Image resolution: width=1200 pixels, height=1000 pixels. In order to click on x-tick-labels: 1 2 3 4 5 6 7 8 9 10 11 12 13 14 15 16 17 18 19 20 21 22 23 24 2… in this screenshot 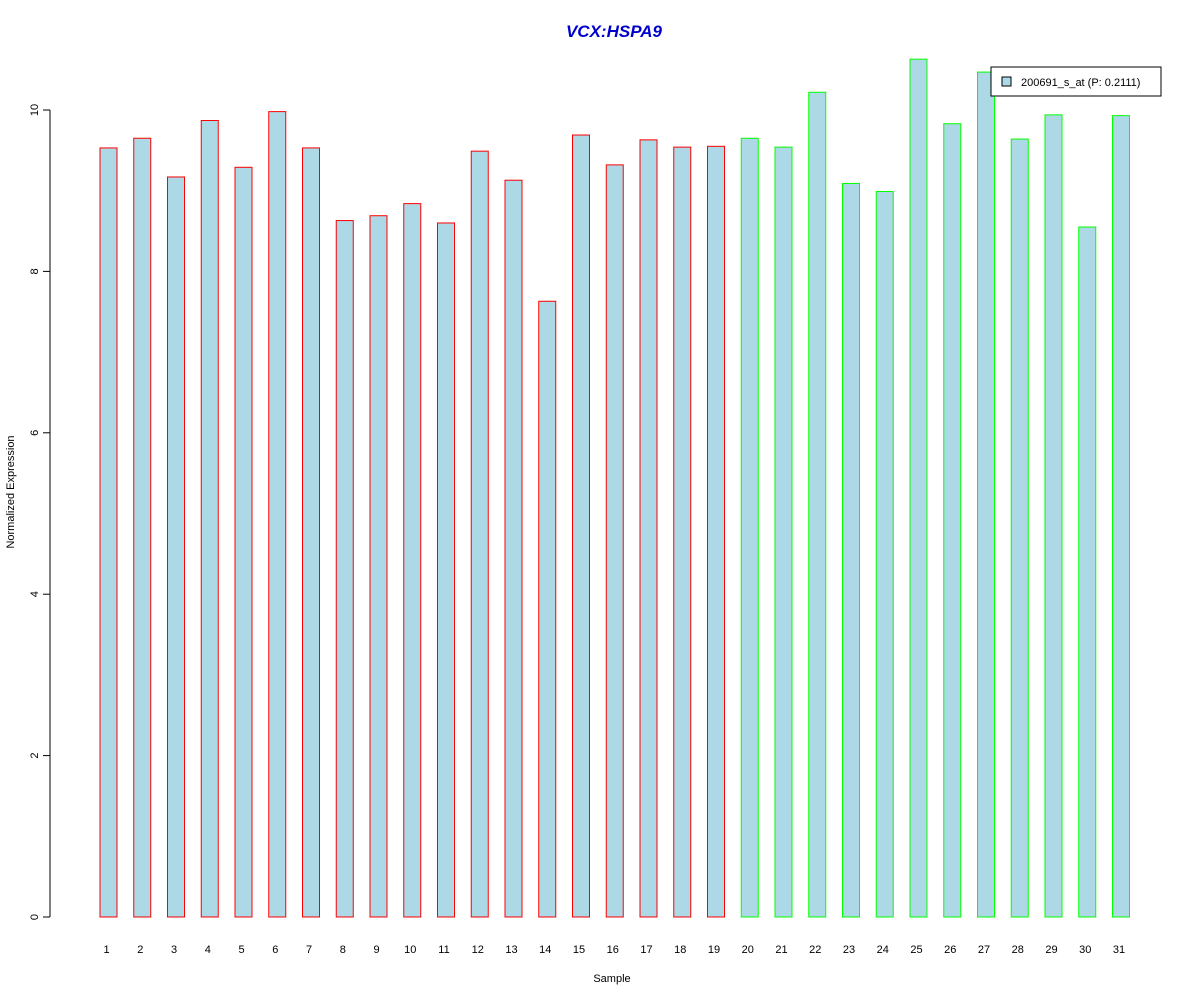, I will do `click(614, 950)`.